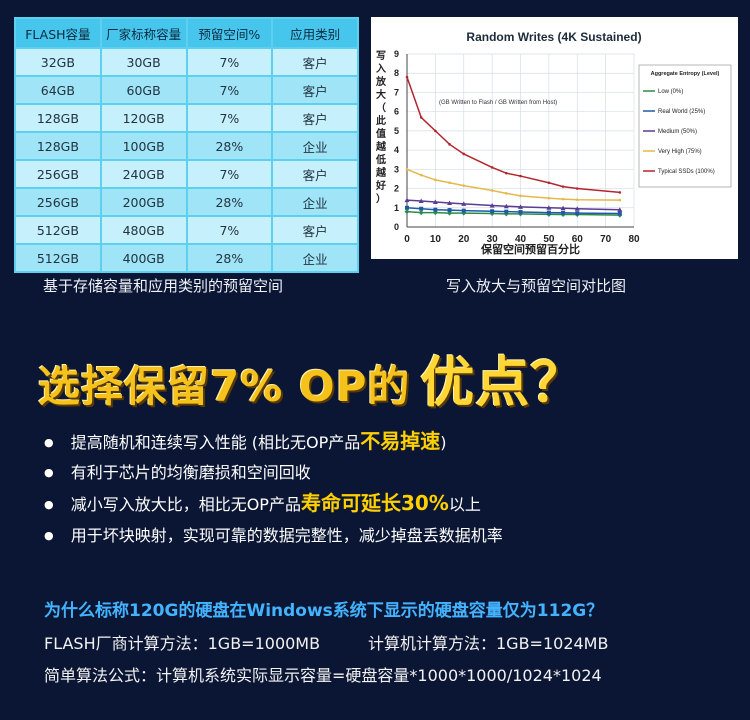 This screenshot has height=720, width=750. What do you see at coordinates (400, 441) in the screenshot?
I see `benefit-highlight: 不易掉速` at bounding box center [400, 441].